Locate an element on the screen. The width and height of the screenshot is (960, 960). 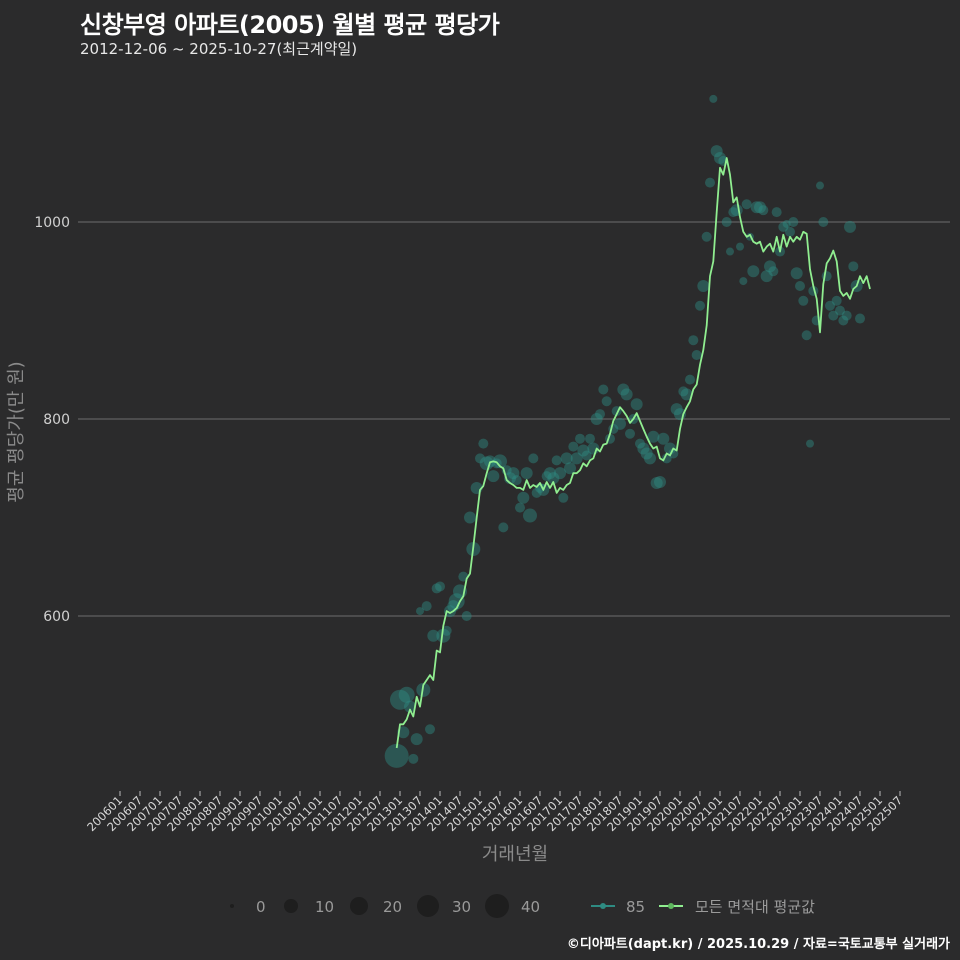
legend-size-label: 30 is located at coordinates (461, 907).